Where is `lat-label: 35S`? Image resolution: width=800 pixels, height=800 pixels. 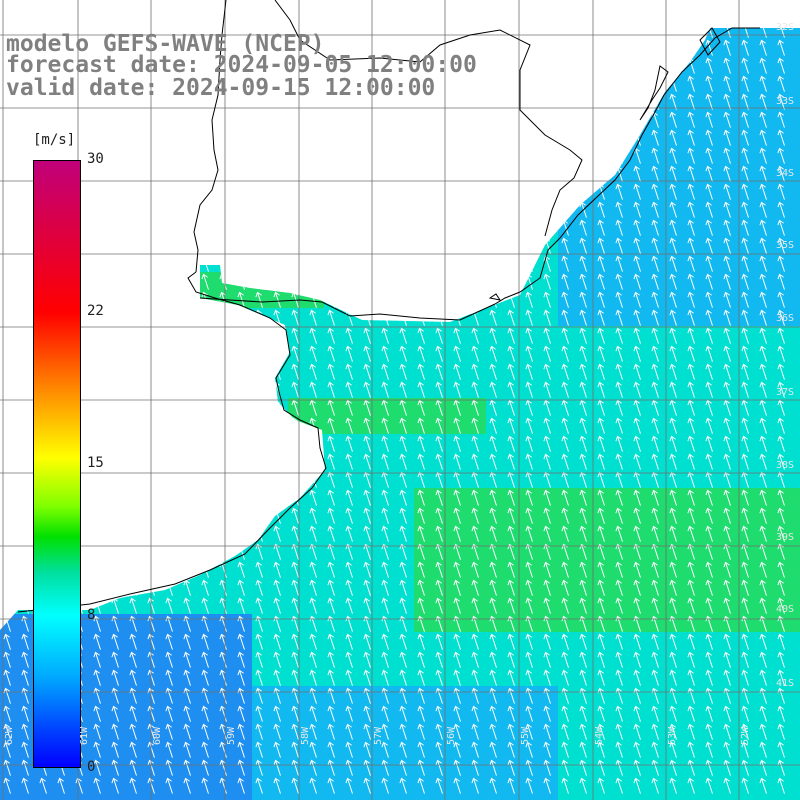 lat-label: 35S is located at coordinates (784, 245).